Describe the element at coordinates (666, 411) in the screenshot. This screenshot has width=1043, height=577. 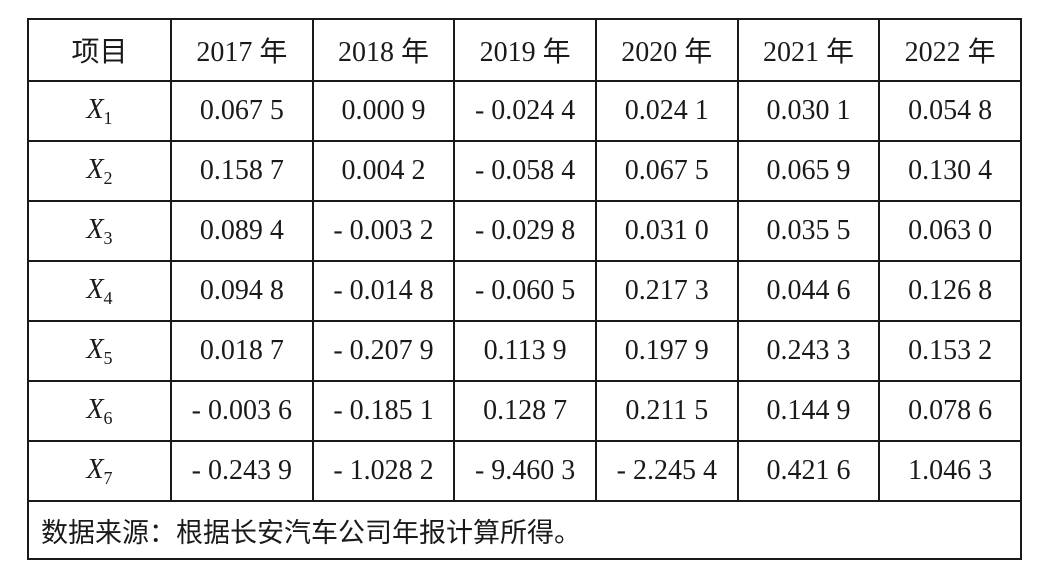
I see `value-cell: 0.211 5` at that location.